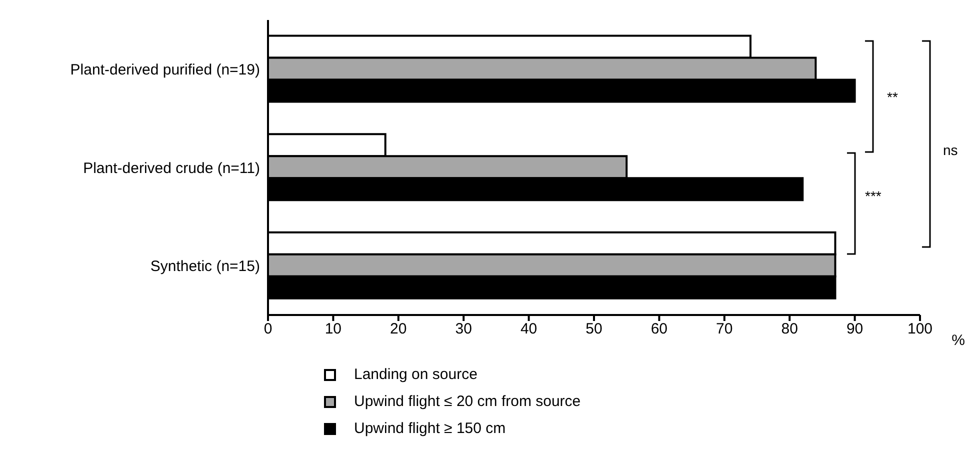 This screenshot has height=457, width=975. I want to click on x-tick-label: 90, so click(855, 329).